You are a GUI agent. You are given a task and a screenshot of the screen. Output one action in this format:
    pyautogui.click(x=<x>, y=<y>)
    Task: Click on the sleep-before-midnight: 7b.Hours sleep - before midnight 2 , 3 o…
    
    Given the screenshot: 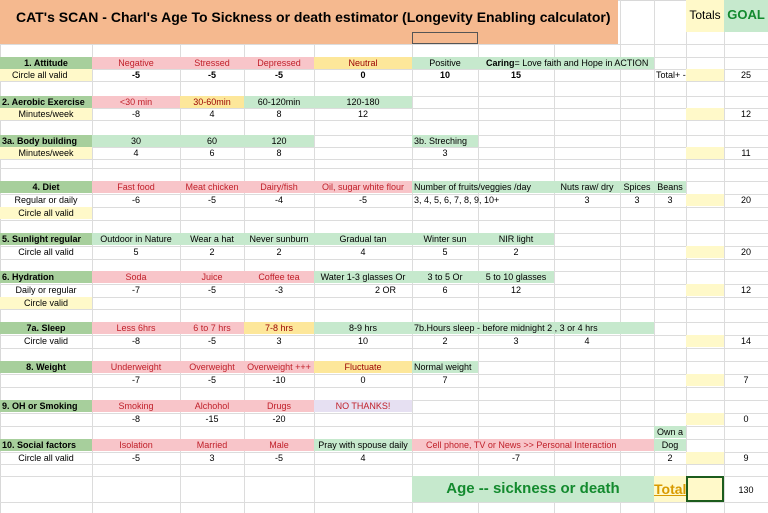 What is the action you would take?
    pyautogui.click(x=533, y=328)
    